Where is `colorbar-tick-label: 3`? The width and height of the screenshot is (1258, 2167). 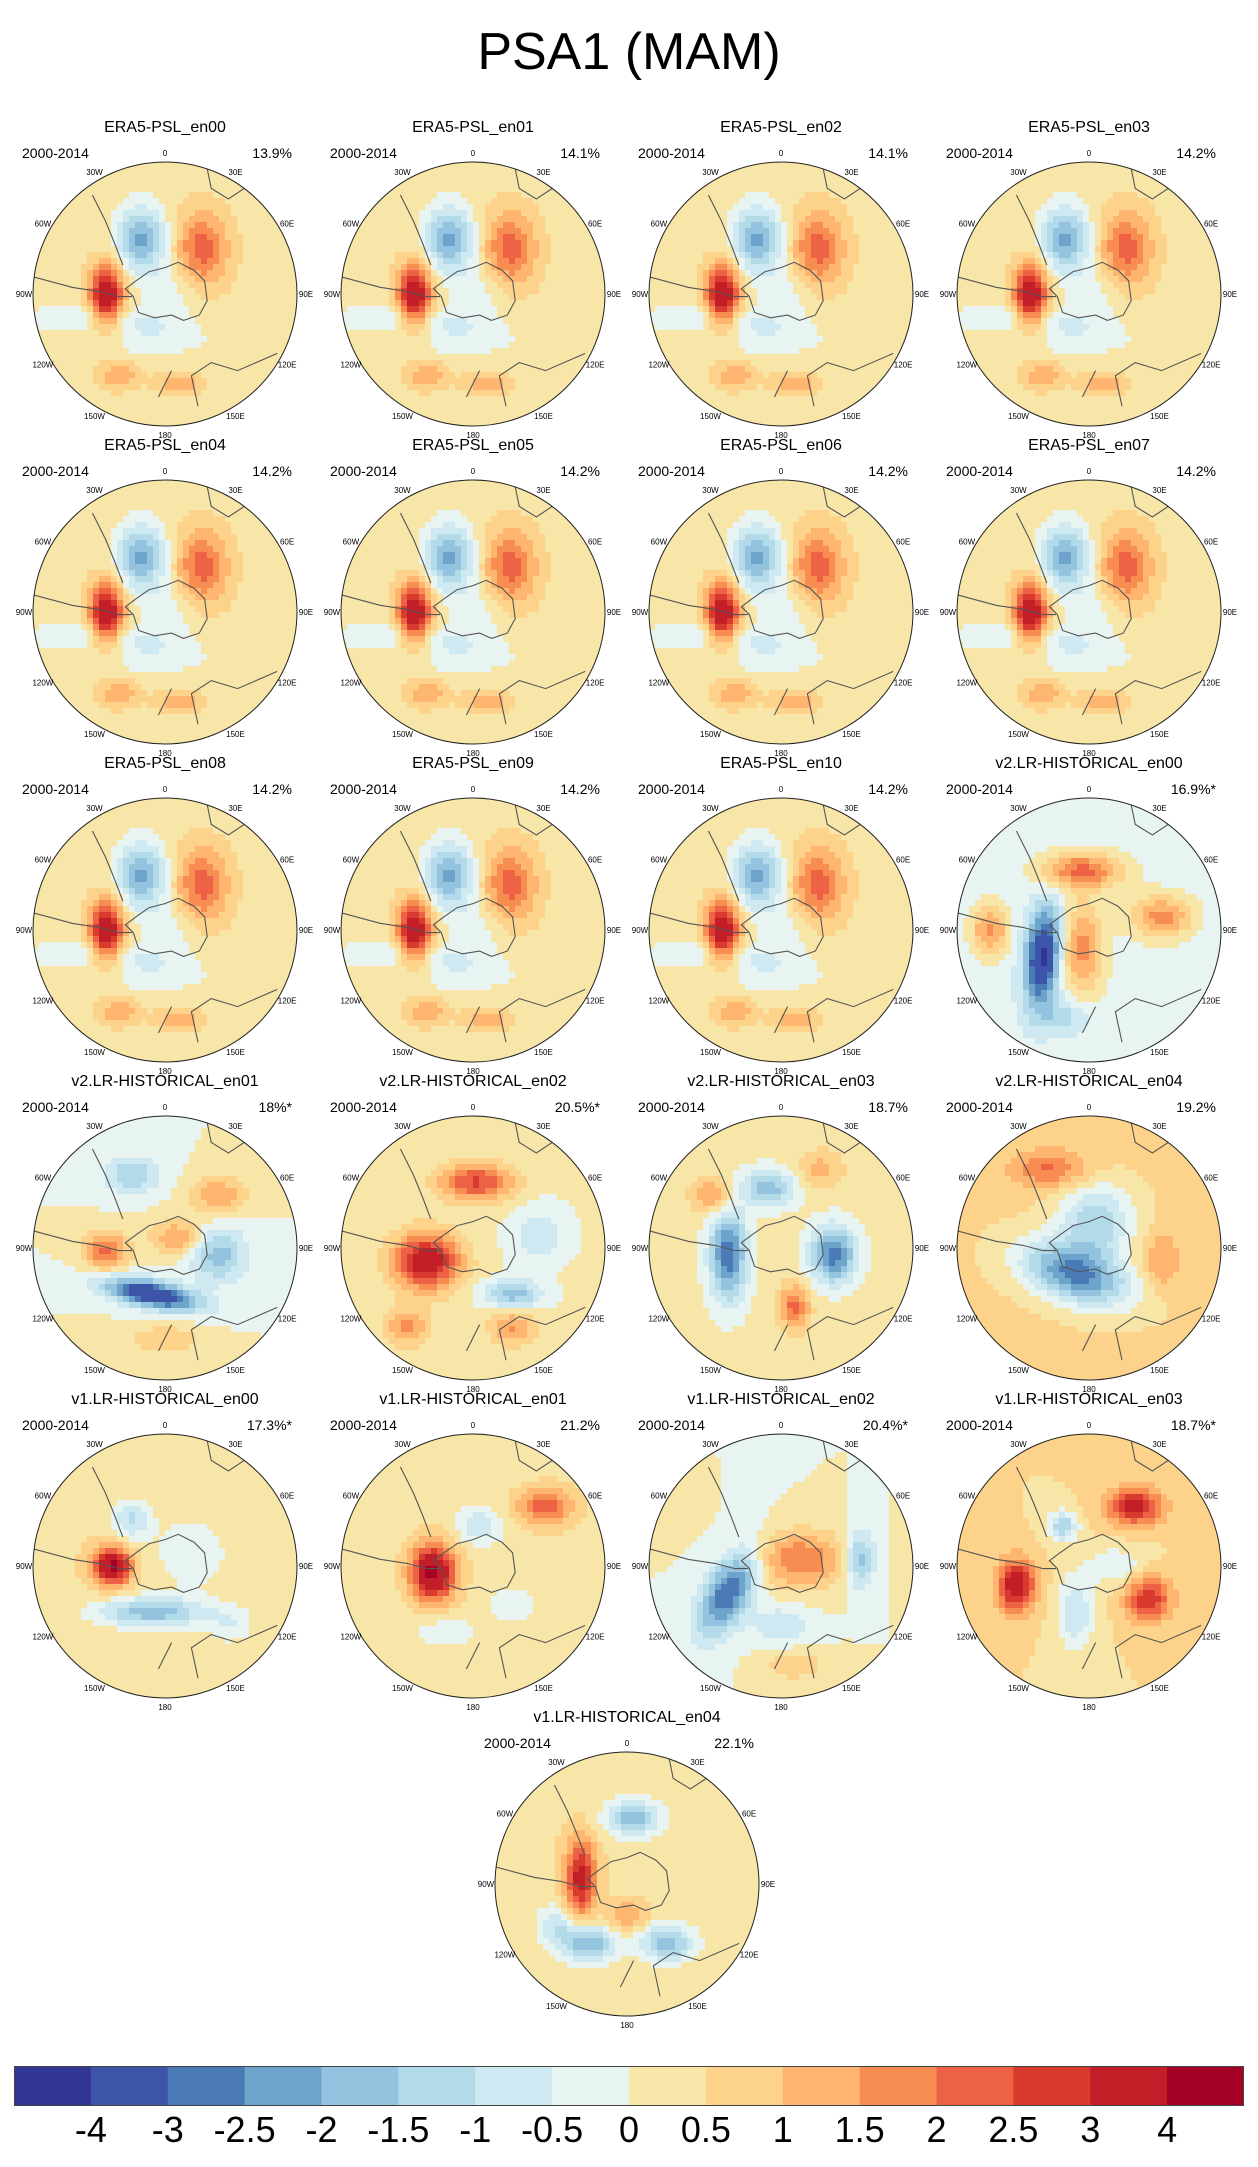 colorbar-tick-label: 3 is located at coordinates (1090, 2130).